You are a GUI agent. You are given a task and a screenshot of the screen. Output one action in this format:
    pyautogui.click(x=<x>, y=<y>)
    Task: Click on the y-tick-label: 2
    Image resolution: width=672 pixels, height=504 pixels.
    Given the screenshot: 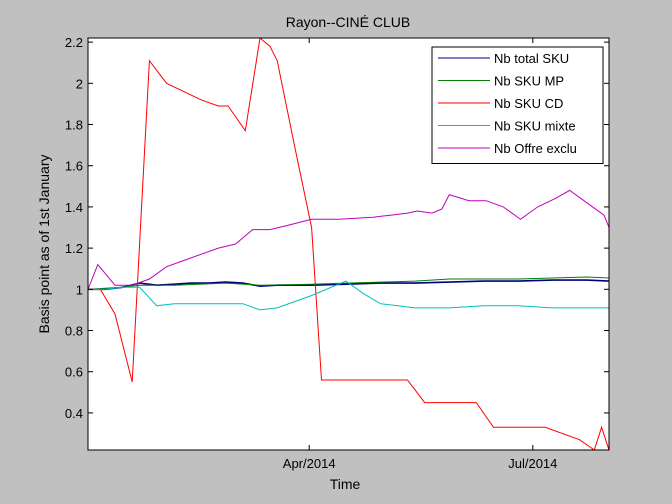 What is the action you would take?
    pyautogui.click(x=79, y=83)
    